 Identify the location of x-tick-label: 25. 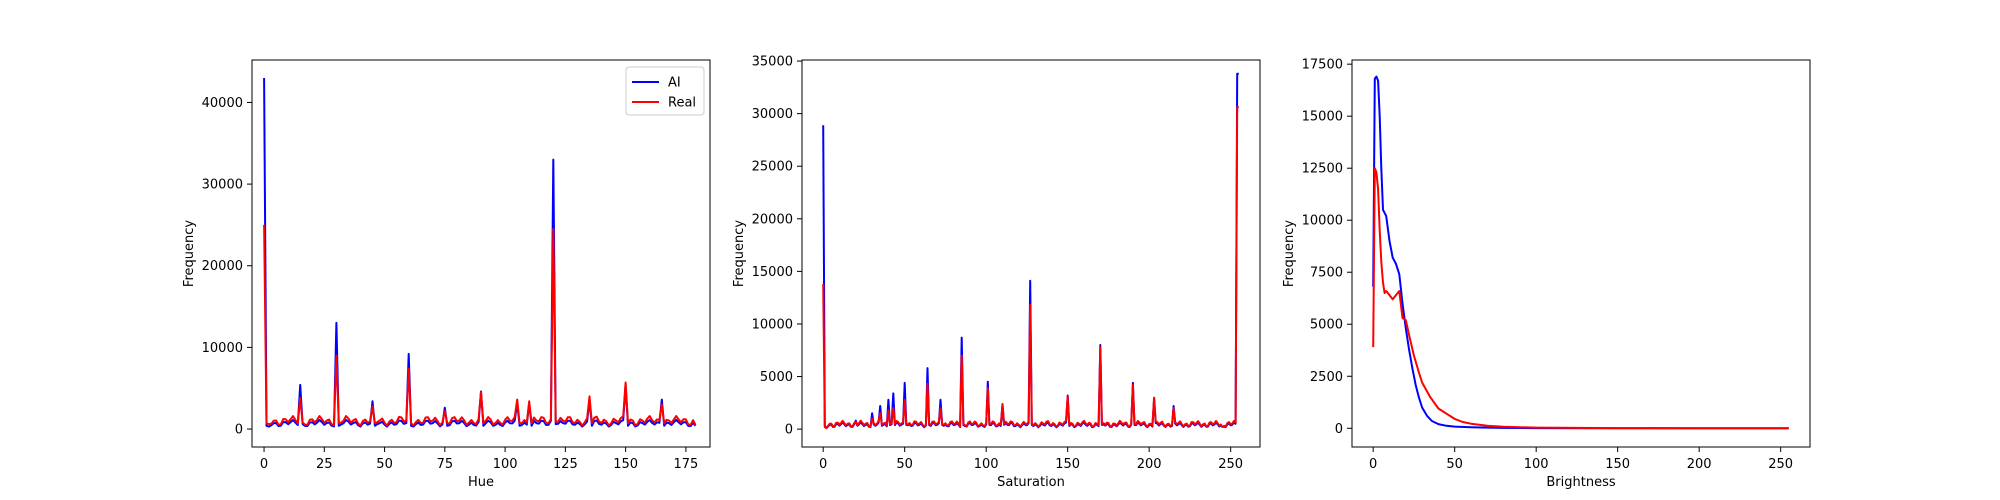
(324, 464).